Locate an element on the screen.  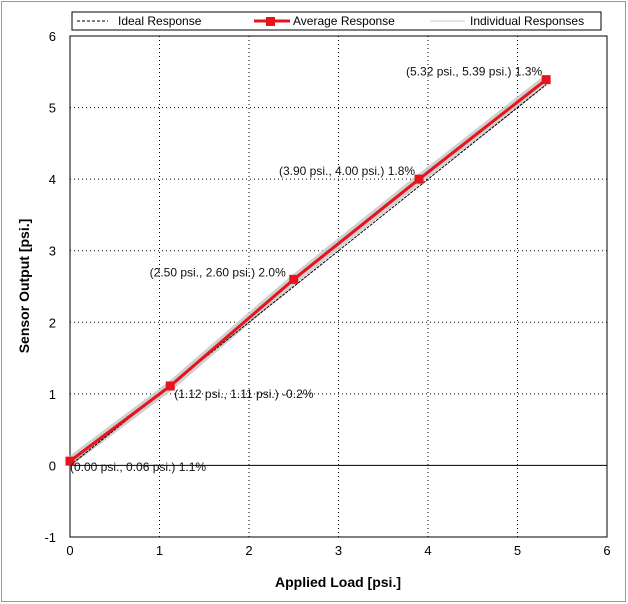
data-point-annotation: (5.32 psi., 5.39 psi.) 1.3% is located at coordinates (474, 72).